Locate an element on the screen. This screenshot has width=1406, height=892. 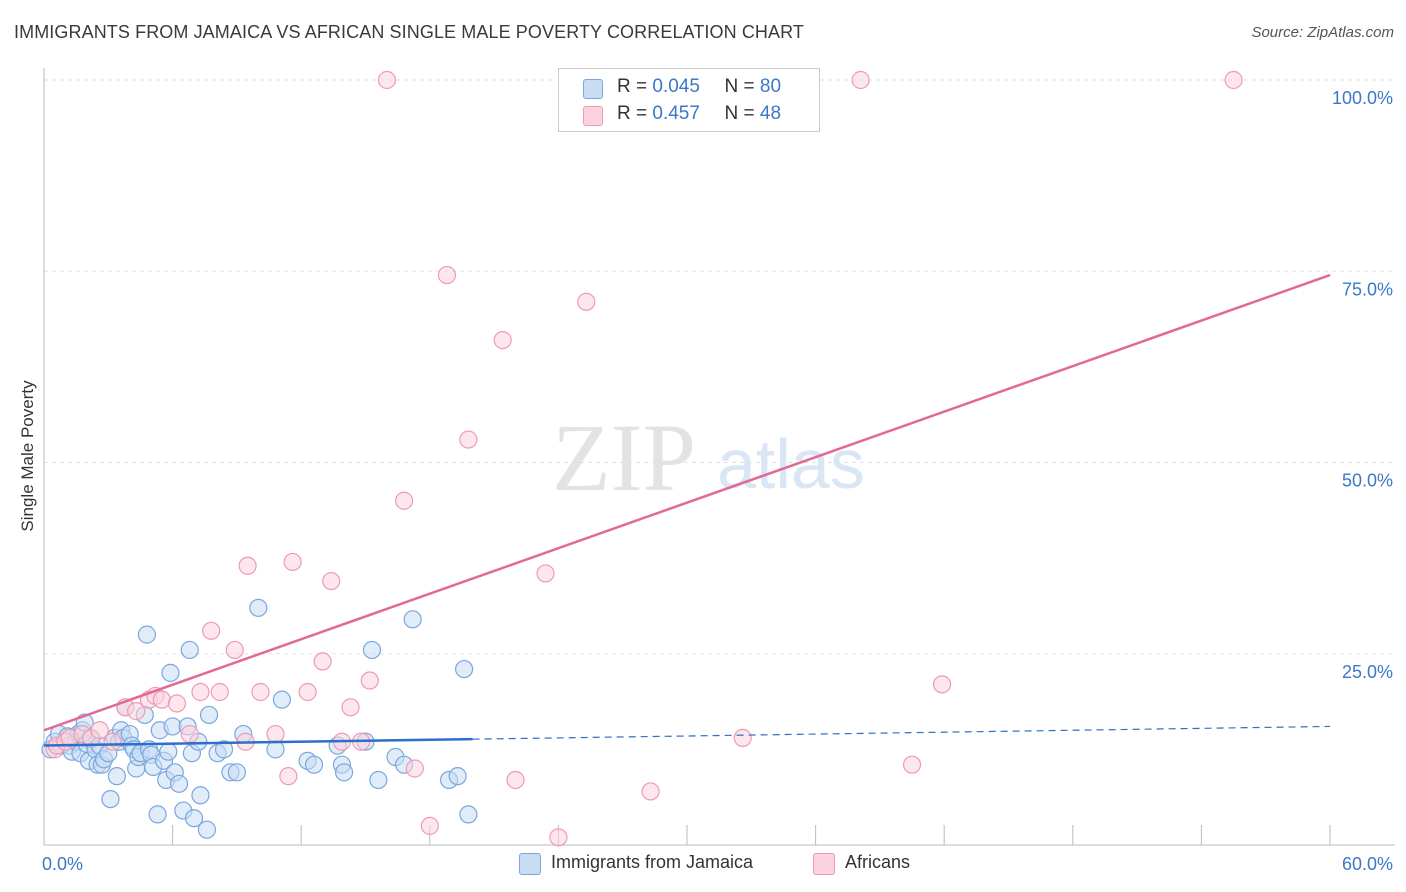
trend-line-jamaica-extension is located at coordinates (901, 732).